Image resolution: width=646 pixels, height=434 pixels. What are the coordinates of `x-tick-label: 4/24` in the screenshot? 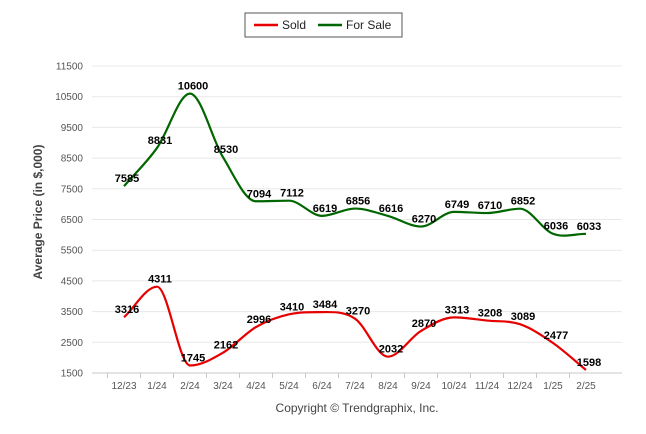 It's located at (256, 386).